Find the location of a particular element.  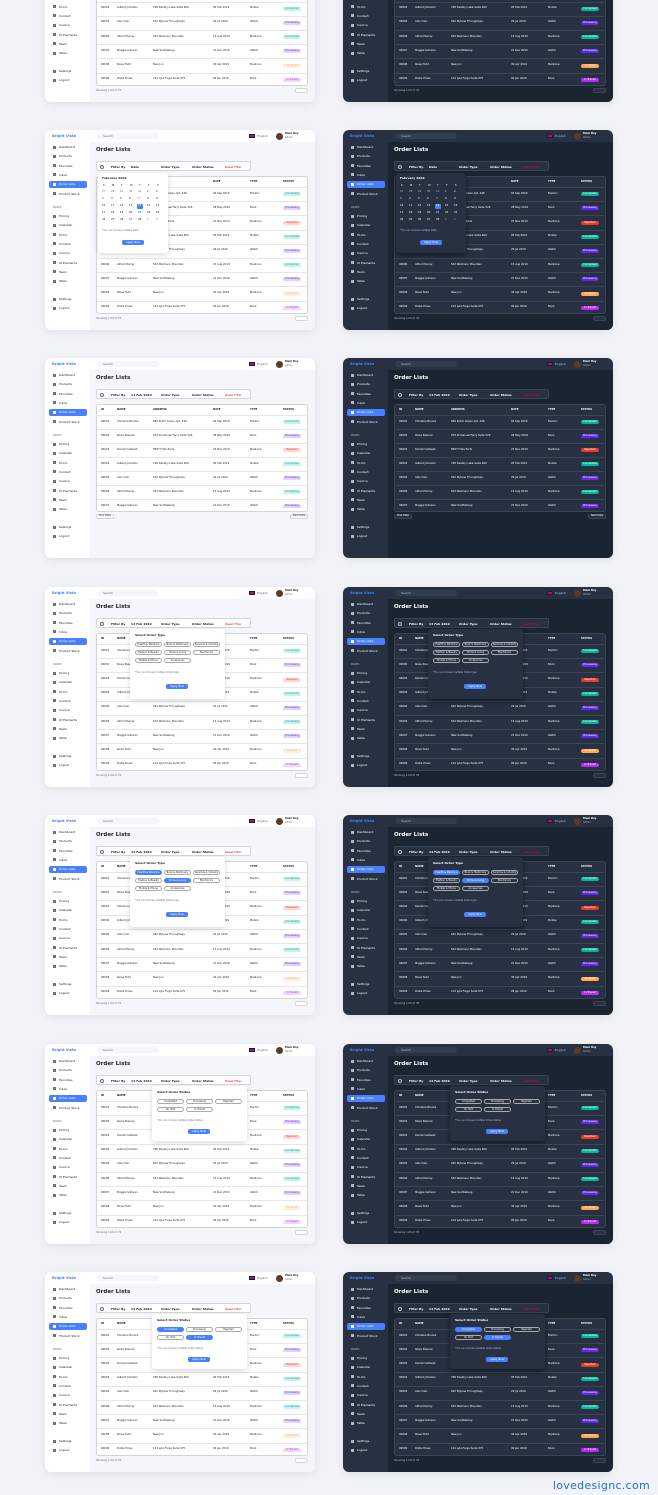

calendar-day: 25 is located at coordinates (113, 219).